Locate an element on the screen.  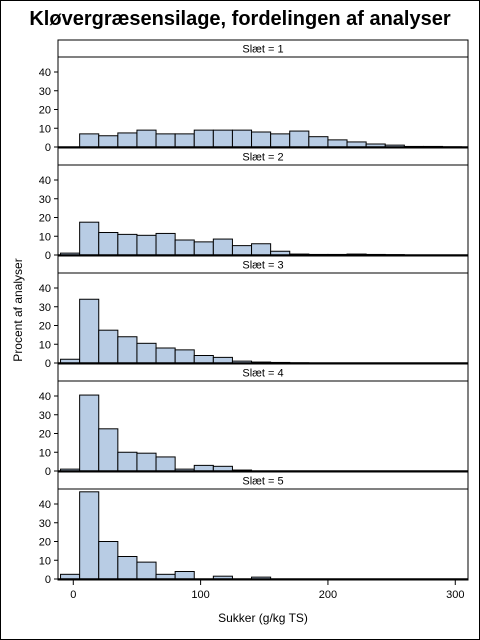
y-tick-label-p5-10: 10 is located at coordinates (45, 561).